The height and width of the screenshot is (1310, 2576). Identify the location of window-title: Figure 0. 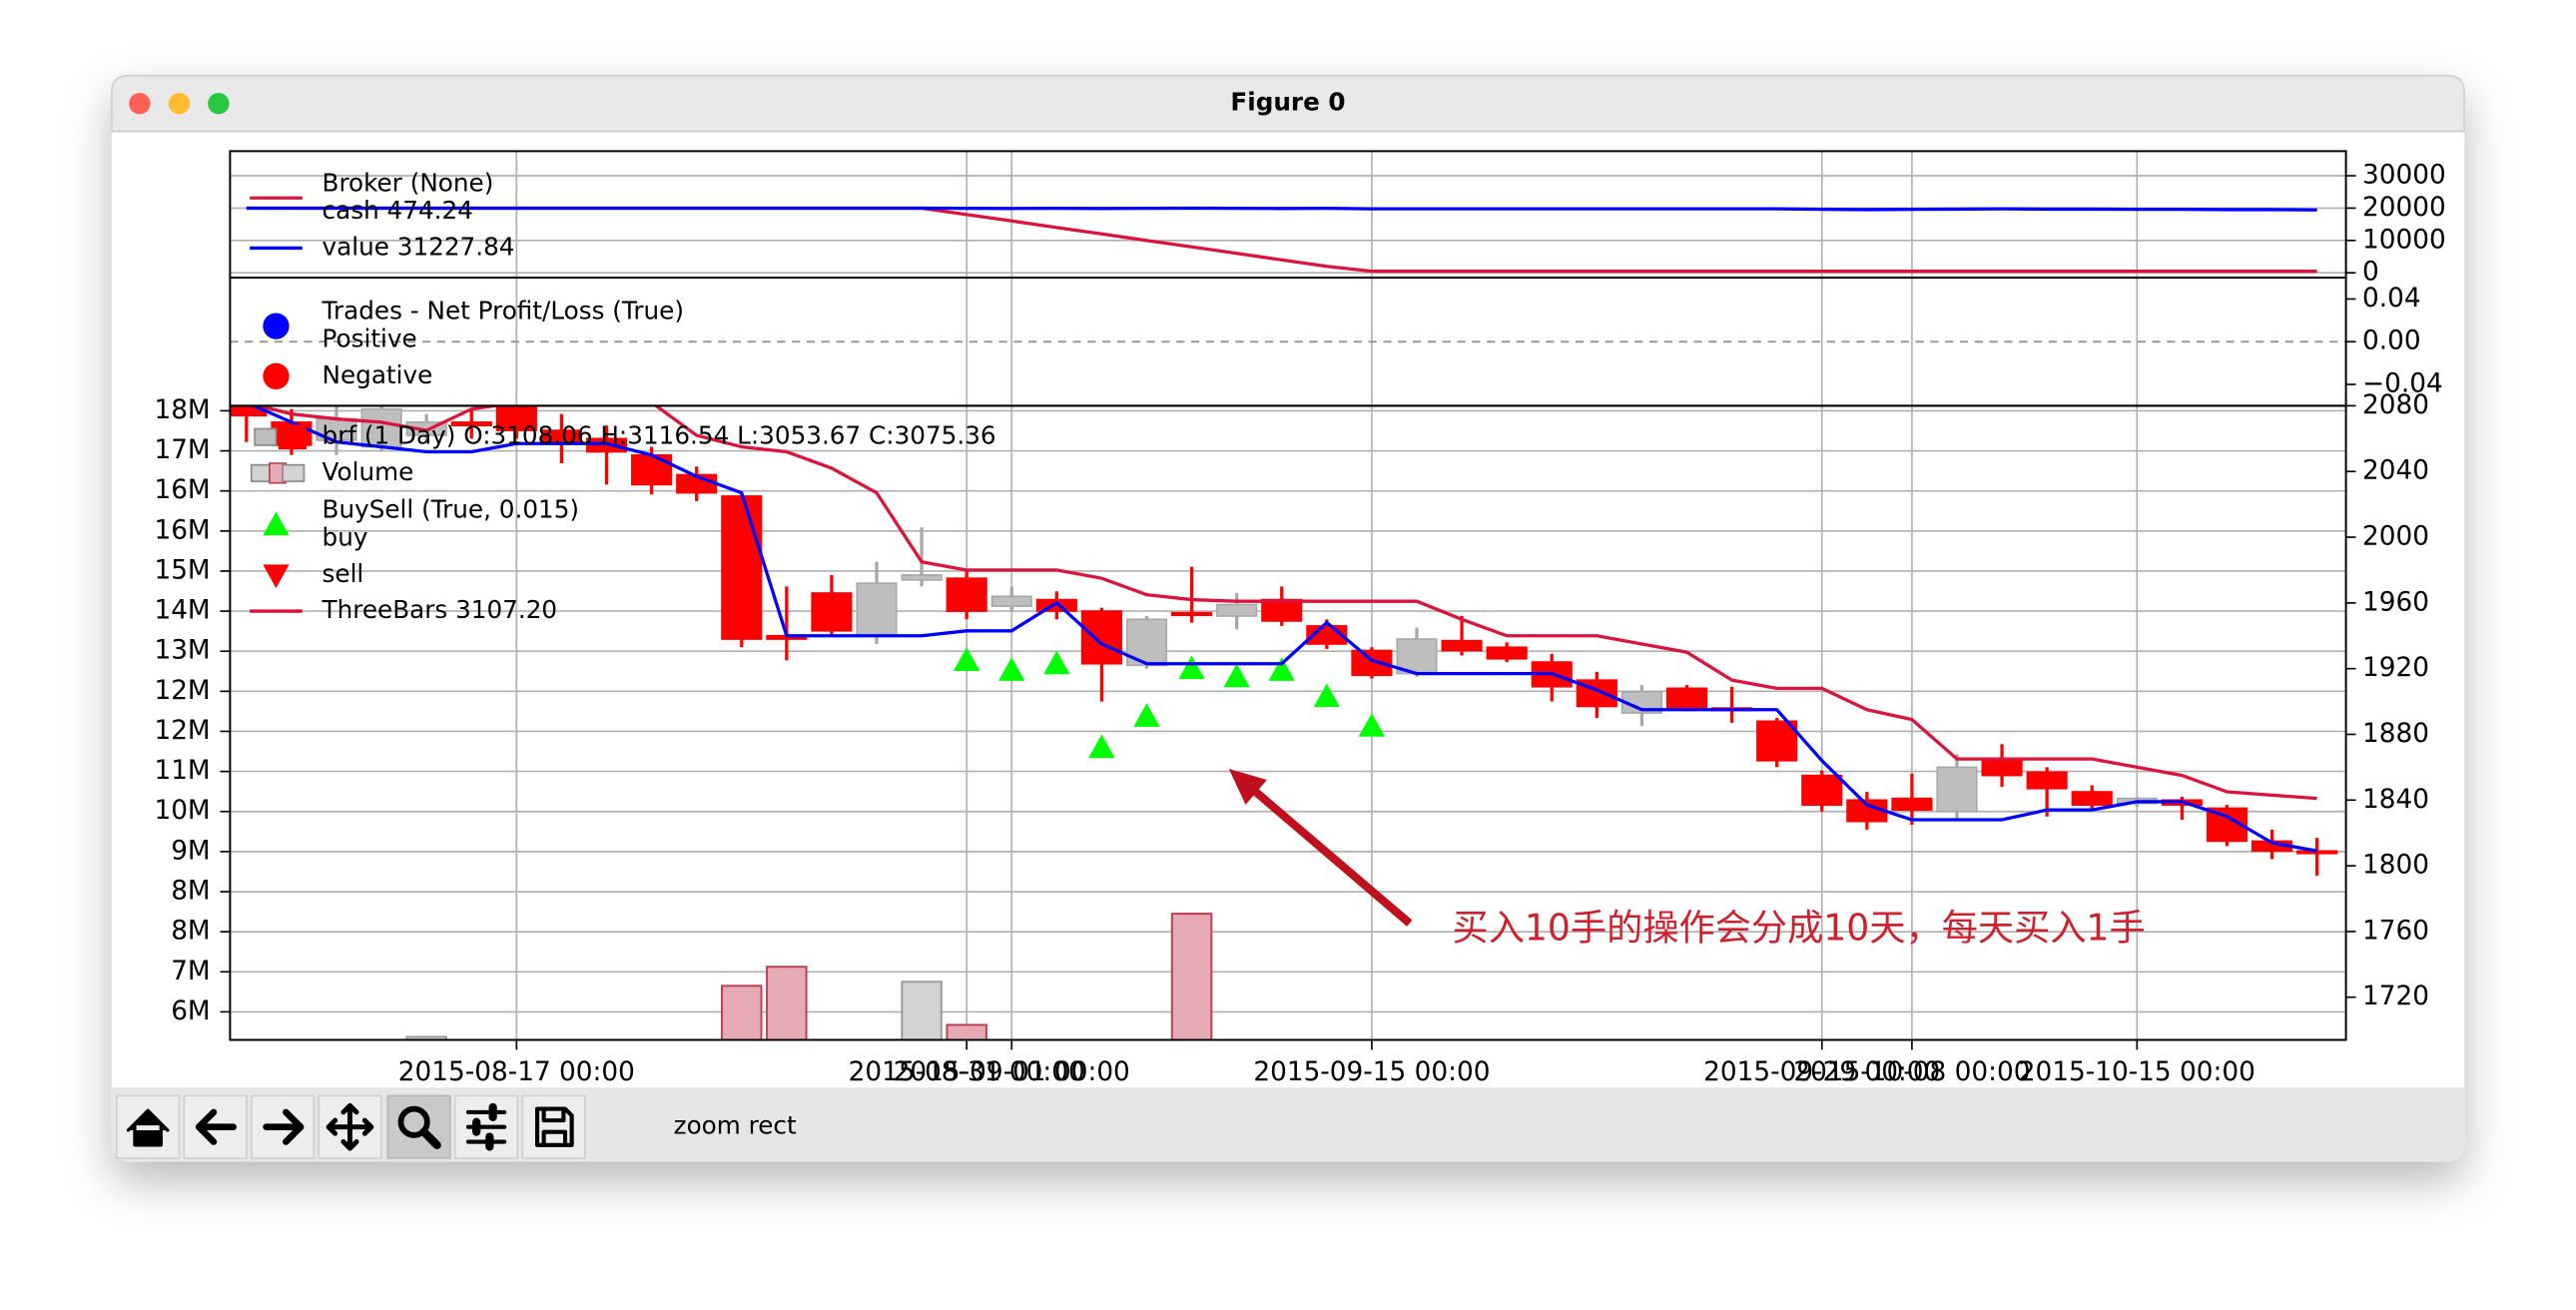
(1287, 103).